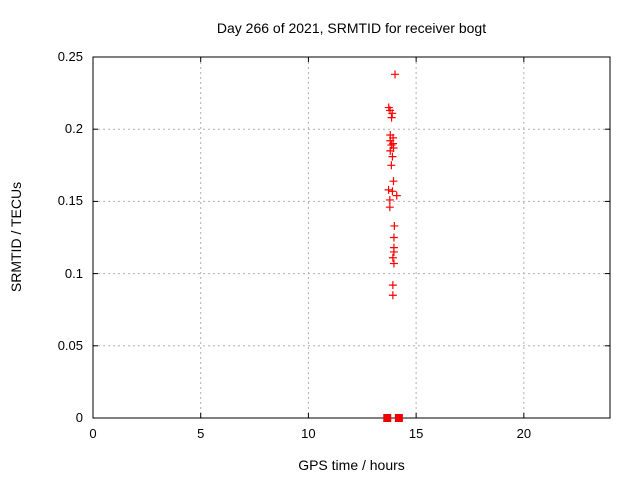 The width and height of the screenshot is (640, 480). What do you see at coordinates (308, 433) in the screenshot?
I see `x-tick-label: 10` at bounding box center [308, 433].